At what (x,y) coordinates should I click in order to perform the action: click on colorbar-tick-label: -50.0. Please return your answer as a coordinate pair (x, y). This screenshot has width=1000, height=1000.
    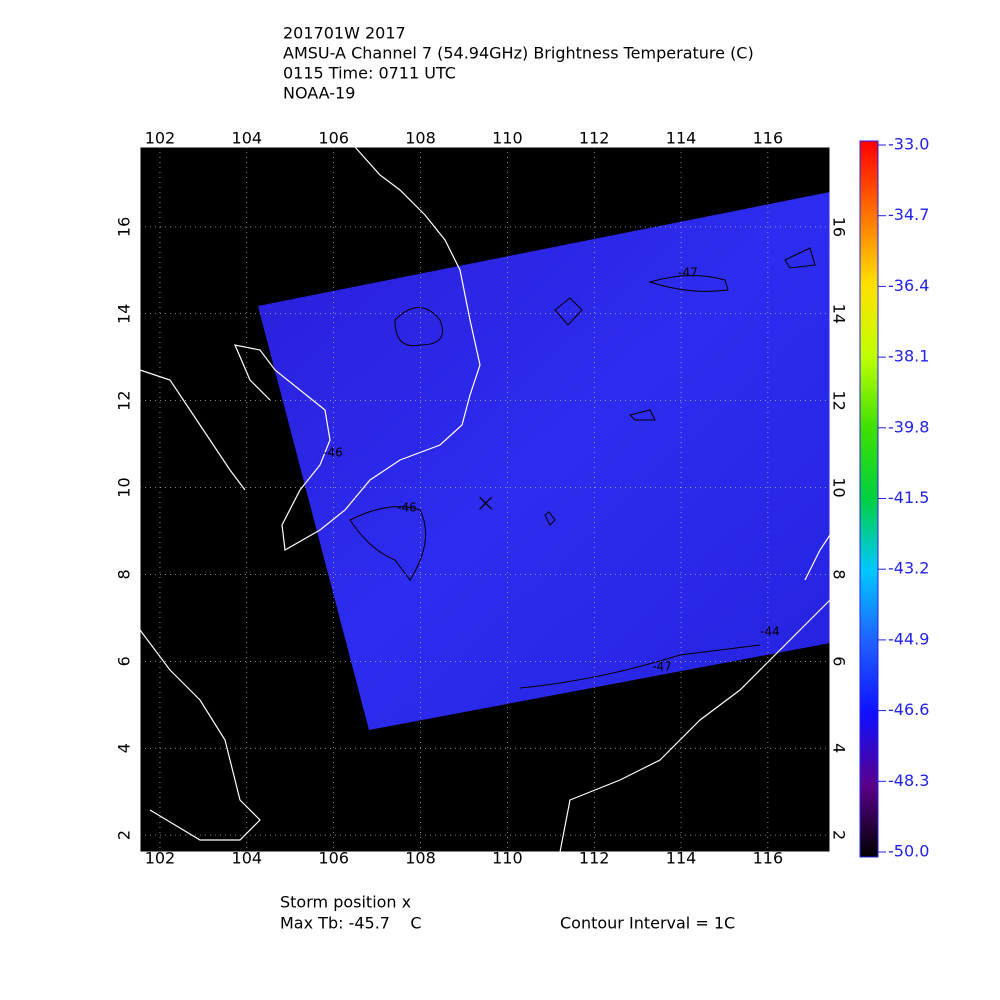
    Looking at the image, I should click on (908, 851).